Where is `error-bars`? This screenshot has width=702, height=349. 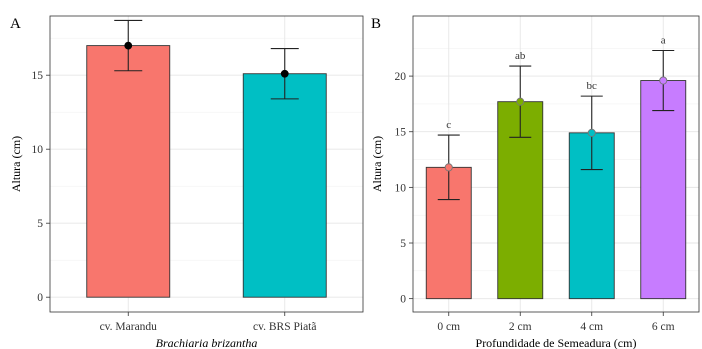 error-bars is located at coordinates (206, 59).